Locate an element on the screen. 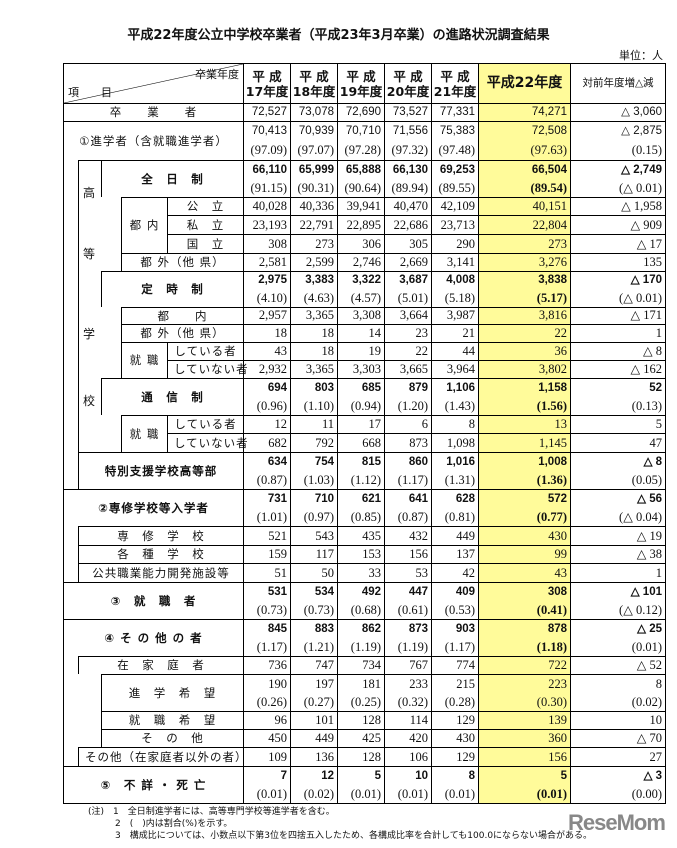  cell-year-4: 903 (1.17) is located at coordinates (454, 637).